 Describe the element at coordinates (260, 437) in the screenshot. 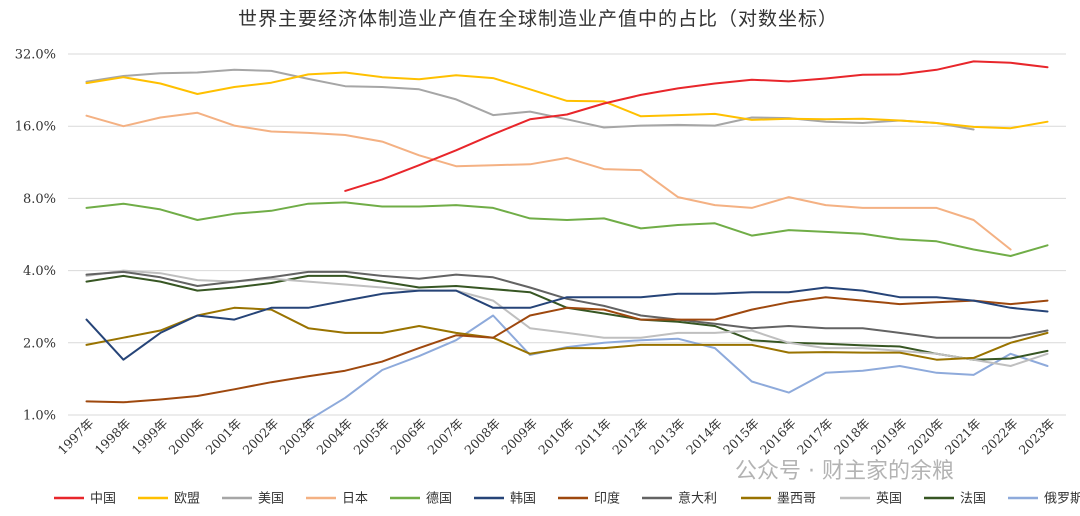

I see `x-tick-label: 2002年` at that location.